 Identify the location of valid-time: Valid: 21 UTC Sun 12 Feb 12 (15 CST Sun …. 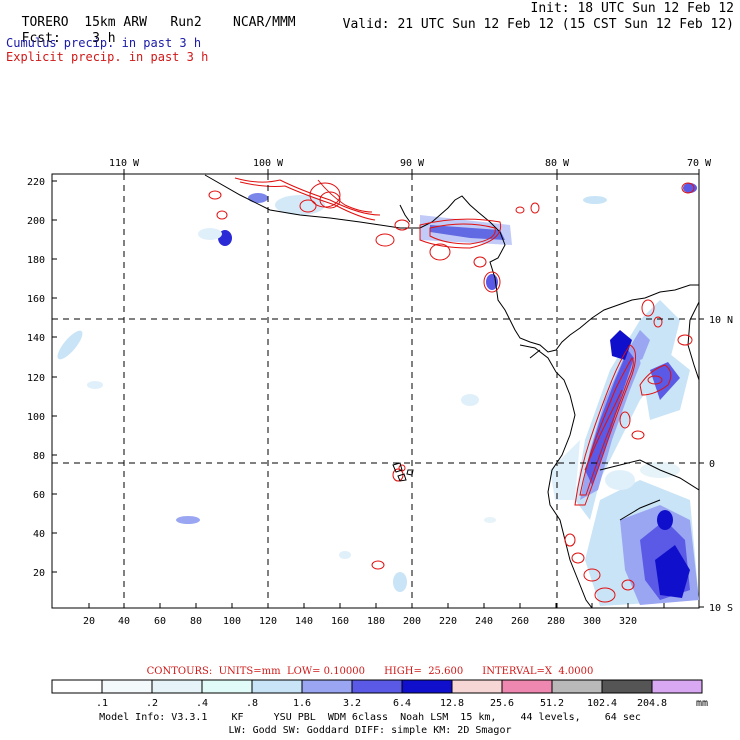
(538, 24).